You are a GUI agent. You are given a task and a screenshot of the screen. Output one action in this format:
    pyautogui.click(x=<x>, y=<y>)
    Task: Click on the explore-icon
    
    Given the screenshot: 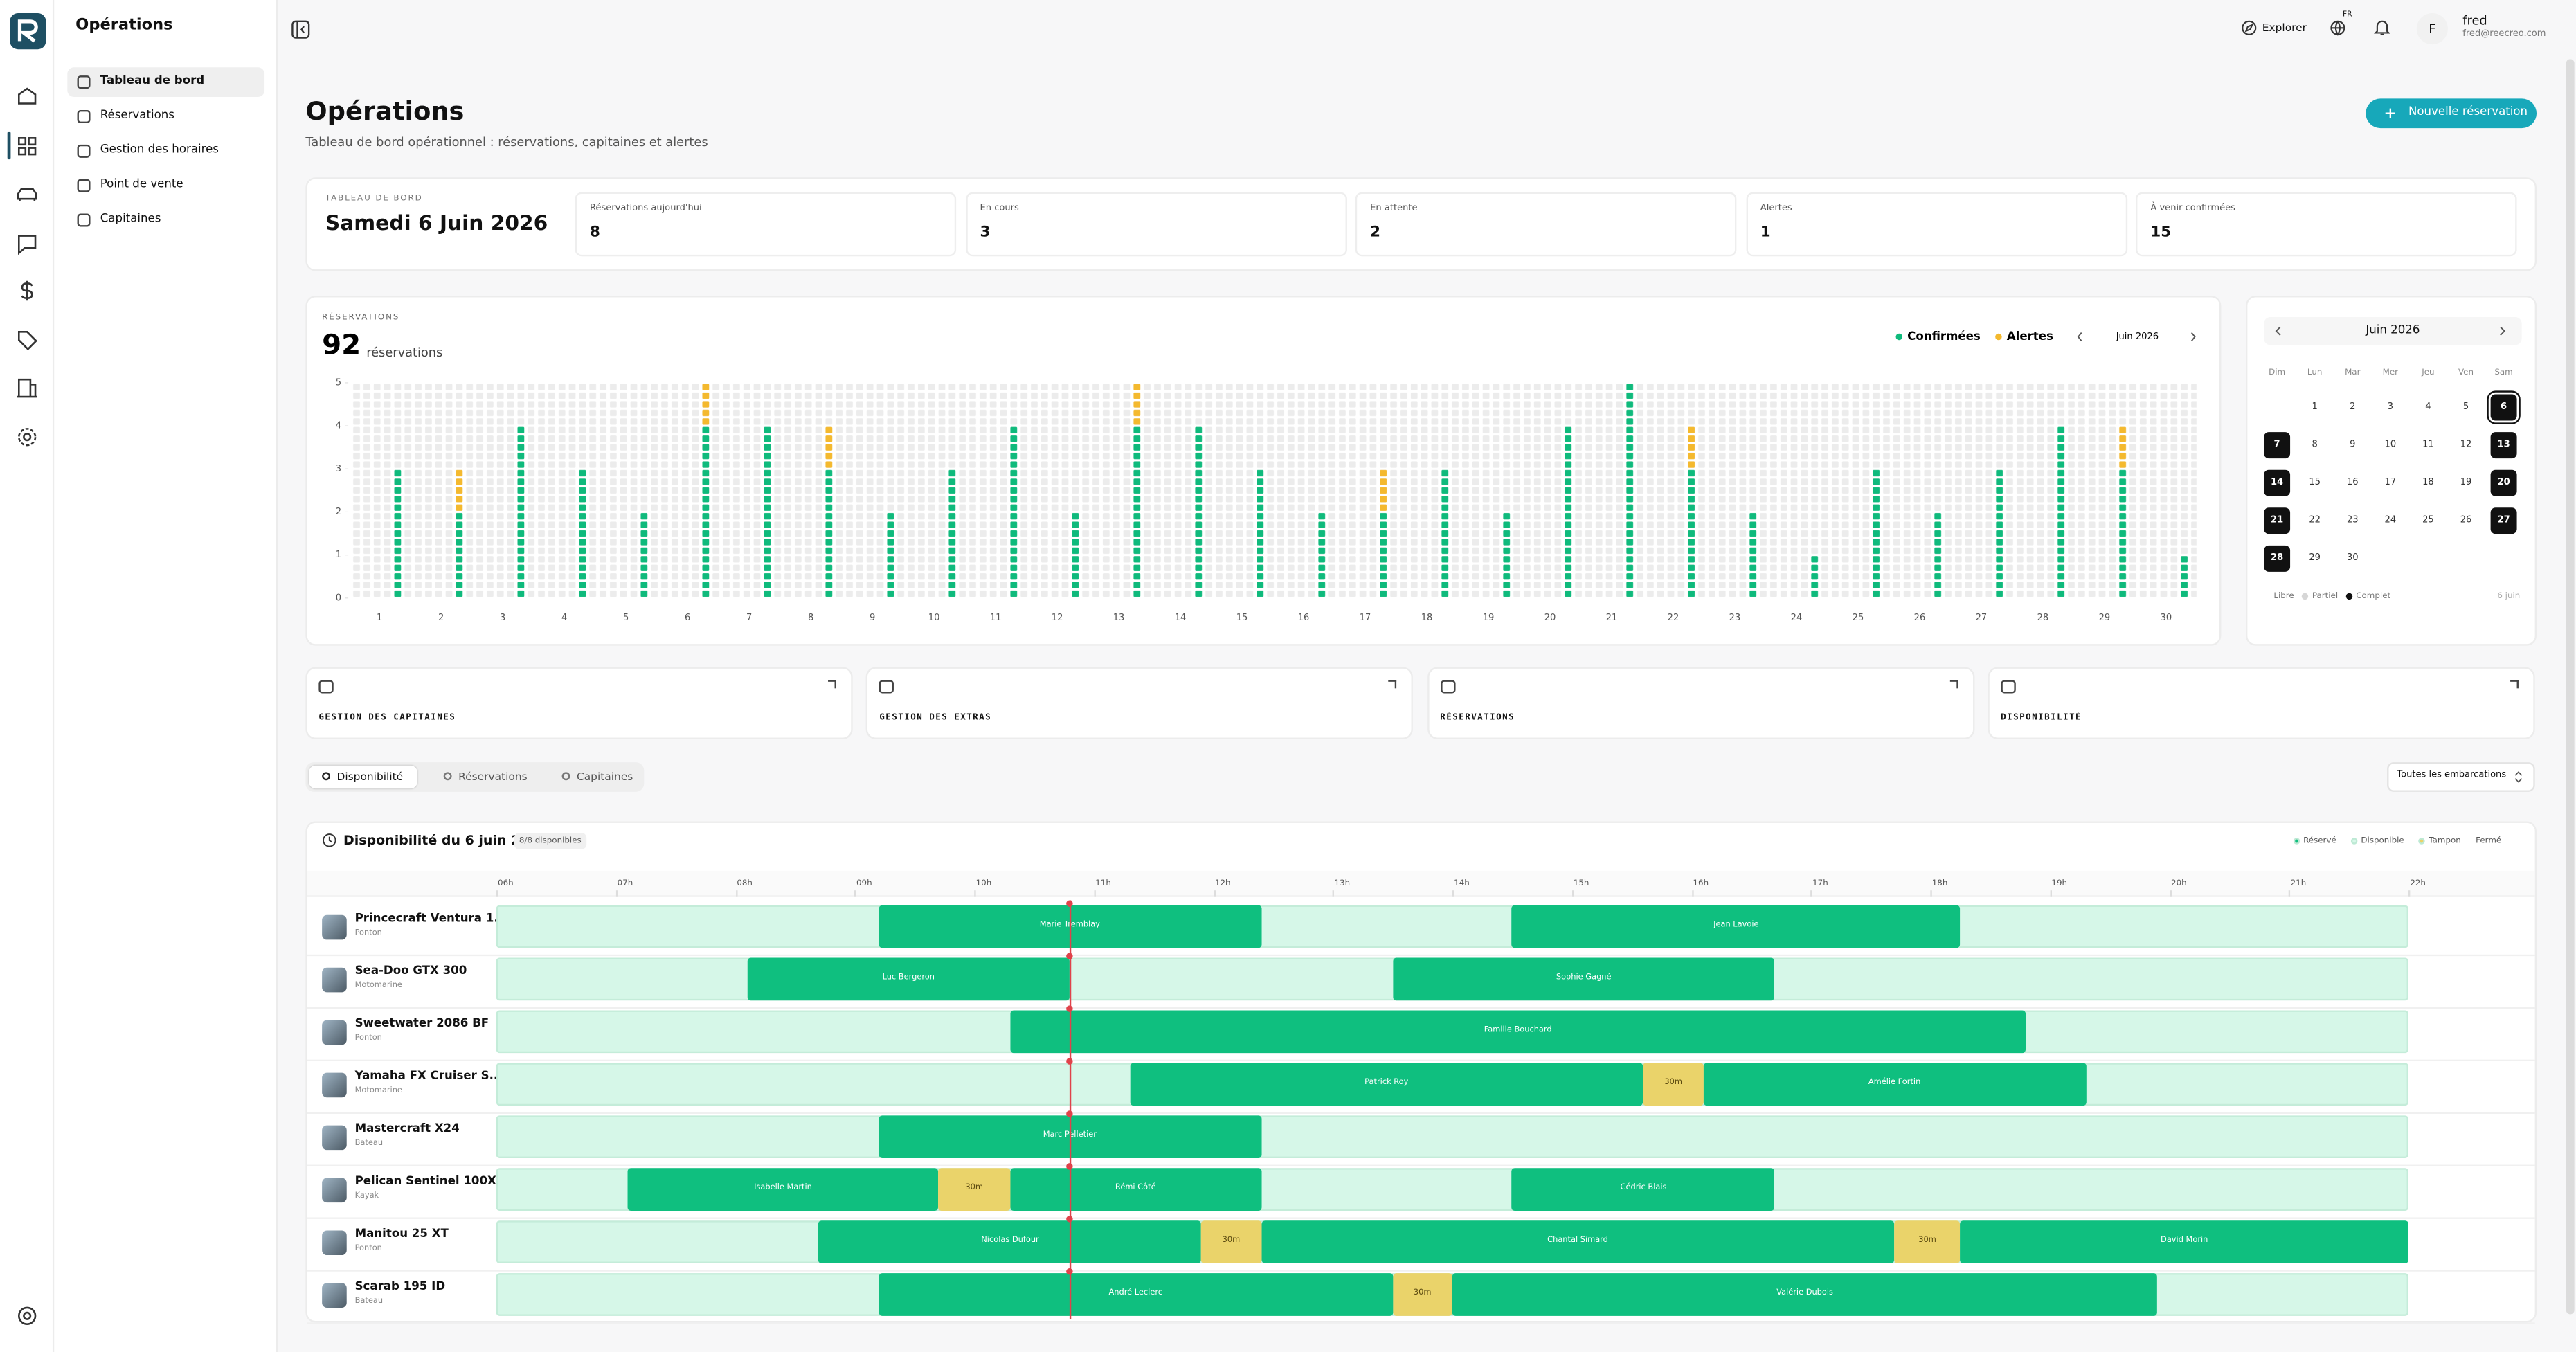 What is the action you would take?
    pyautogui.click(x=2249, y=27)
    